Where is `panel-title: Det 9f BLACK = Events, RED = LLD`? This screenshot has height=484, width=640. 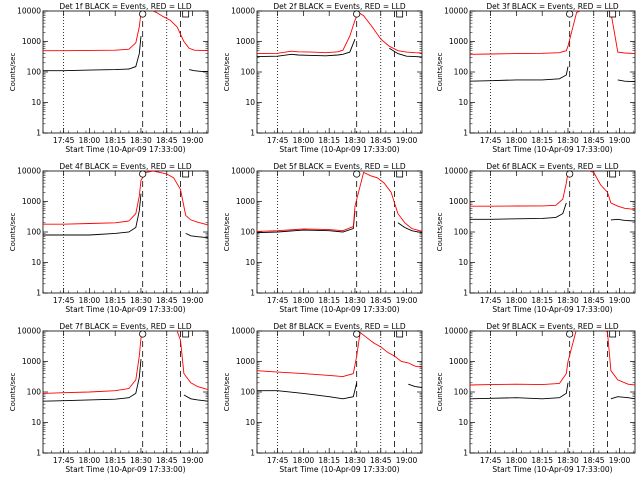 panel-title: Det 9f BLACK = Events, RED = LLD is located at coordinates (552, 326).